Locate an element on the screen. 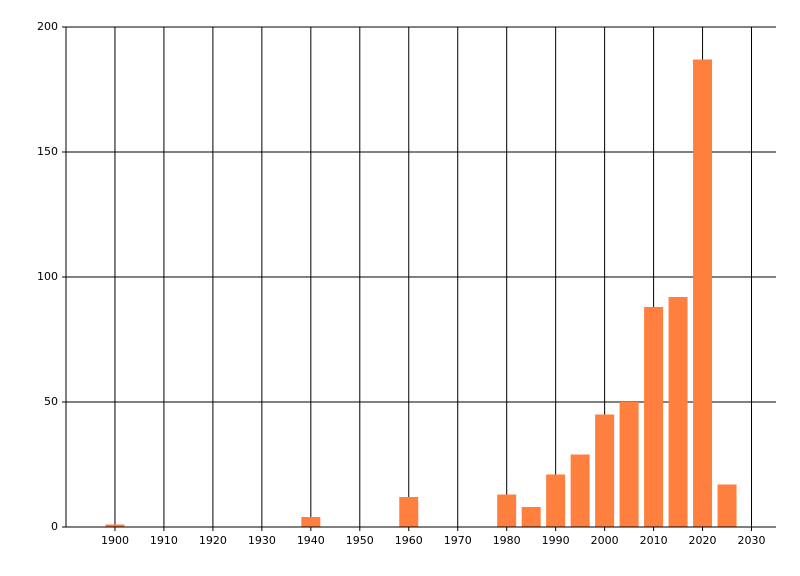  x-tick-label: 1960 is located at coordinates (409, 540).